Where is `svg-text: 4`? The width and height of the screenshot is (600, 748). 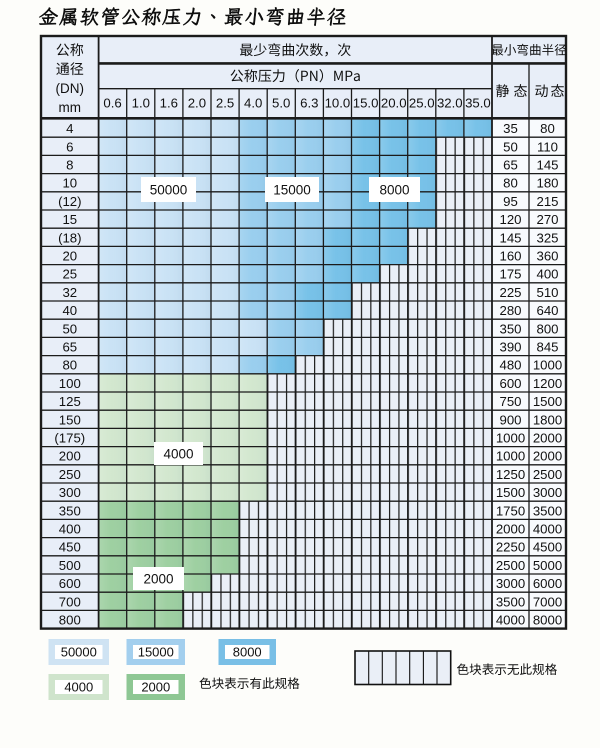
svg-text: 4 is located at coordinates (69, 128).